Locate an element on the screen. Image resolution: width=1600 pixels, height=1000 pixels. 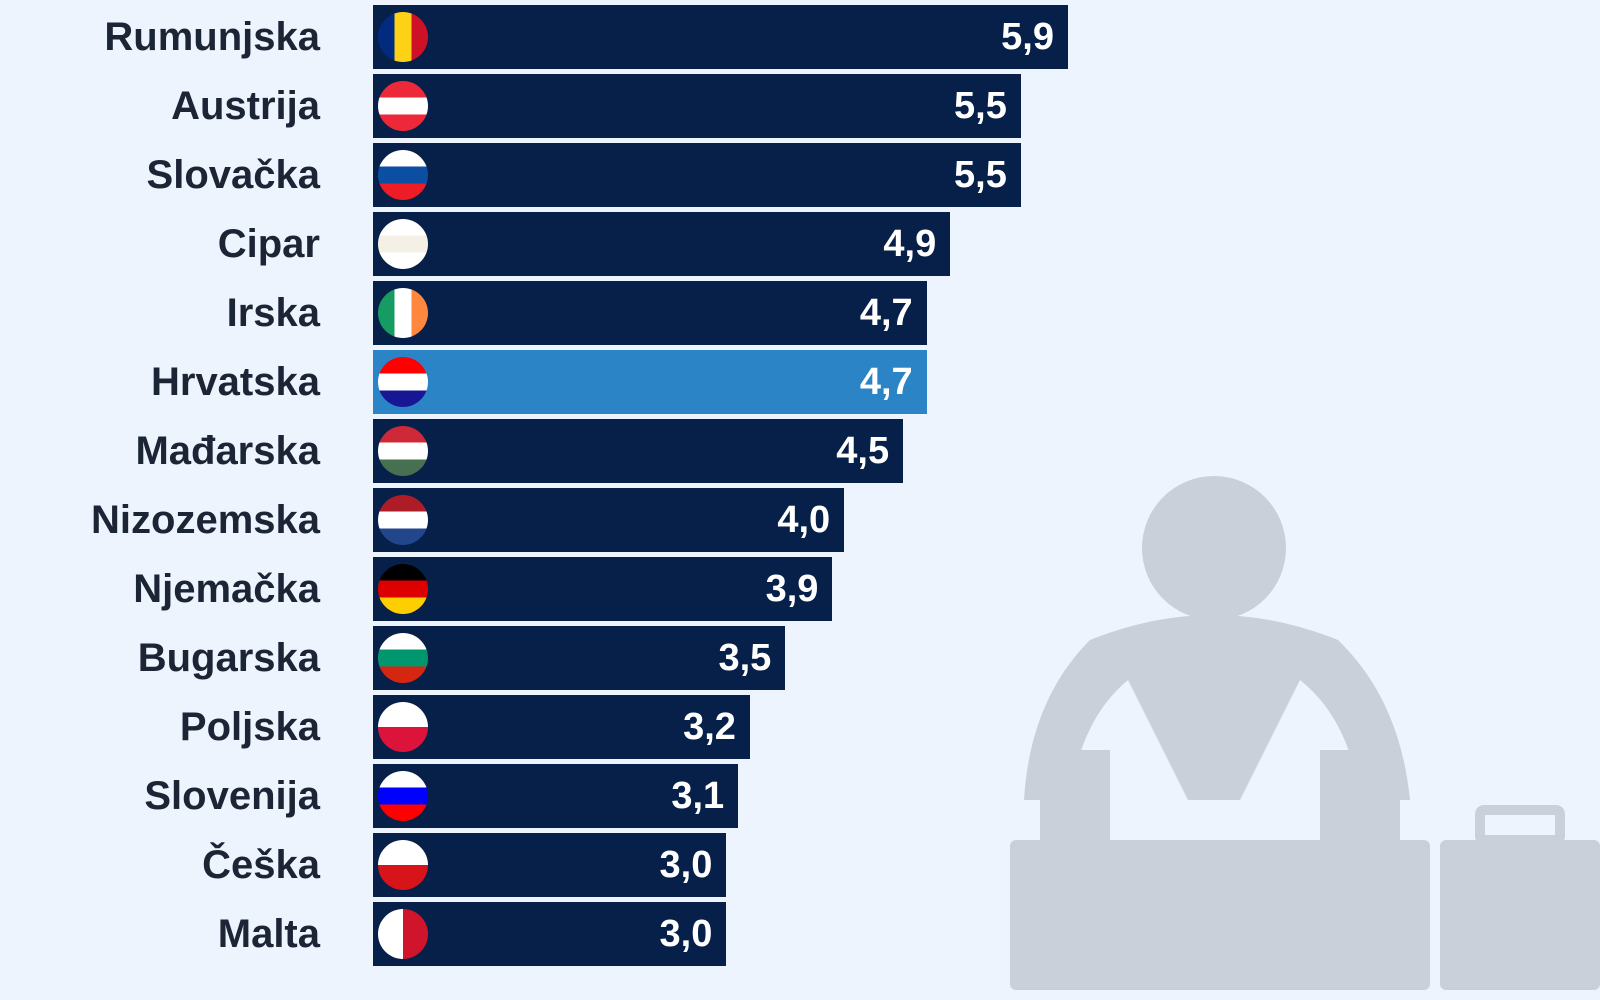
bar-row: Mađarska 4,5 is located at coordinates (800, 451).